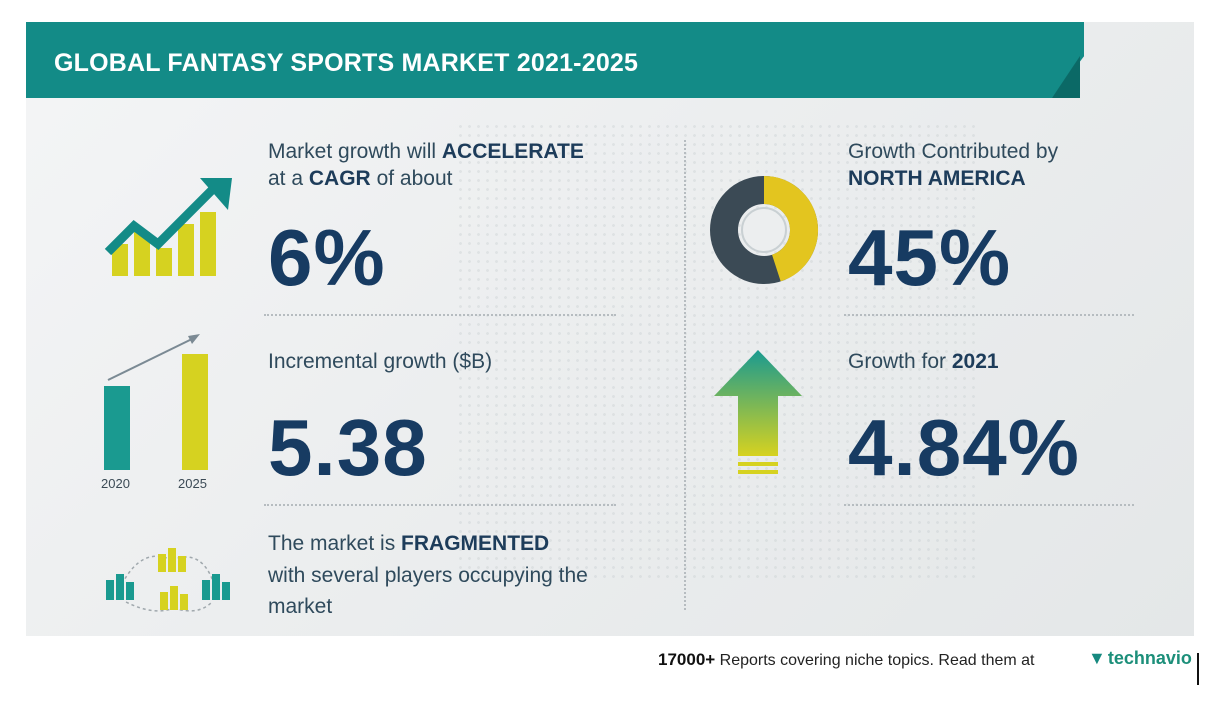 The image size is (1219, 708). What do you see at coordinates (428, 575) in the screenshot?
I see `fragmented-line2: with several players occupying the` at bounding box center [428, 575].